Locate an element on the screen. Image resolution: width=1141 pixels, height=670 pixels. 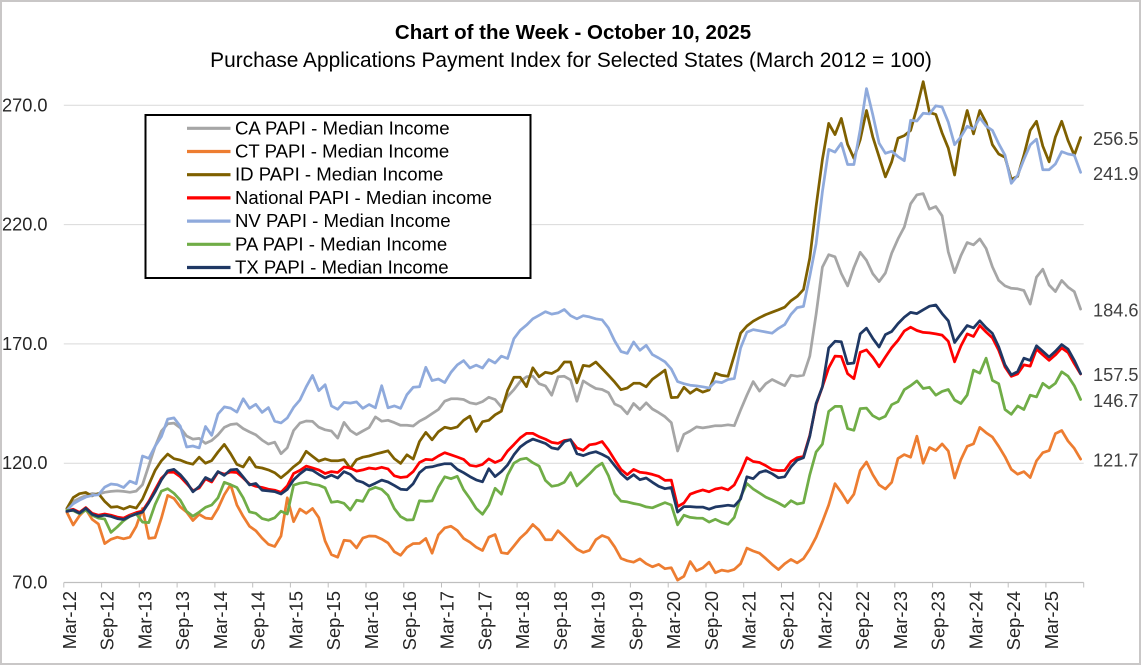
svg-text: Sep-14 is located at coordinates (258, 620).